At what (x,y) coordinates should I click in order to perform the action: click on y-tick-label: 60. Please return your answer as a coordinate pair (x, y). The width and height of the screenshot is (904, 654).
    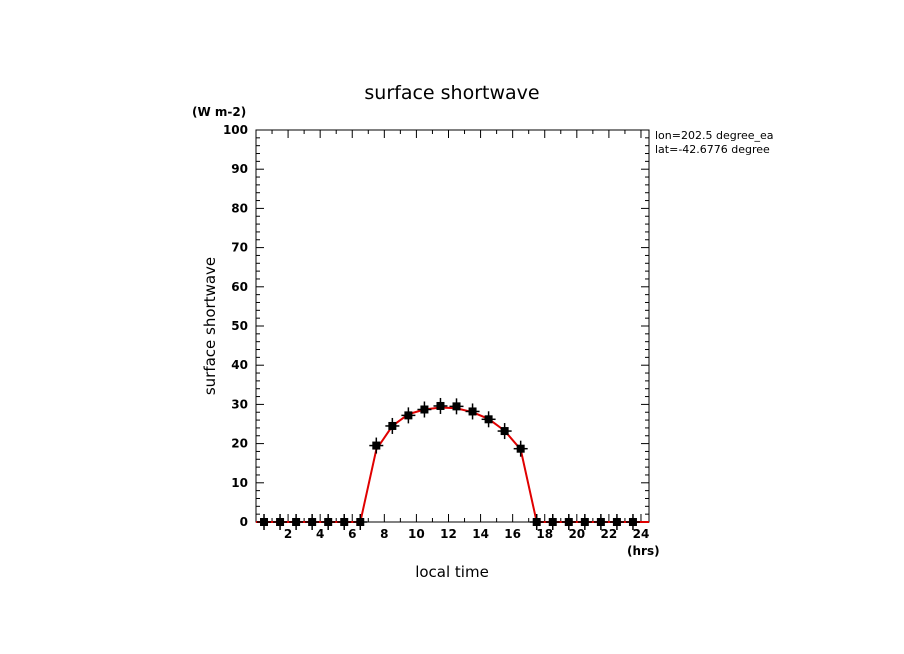
    Looking at the image, I should click on (239, 287).